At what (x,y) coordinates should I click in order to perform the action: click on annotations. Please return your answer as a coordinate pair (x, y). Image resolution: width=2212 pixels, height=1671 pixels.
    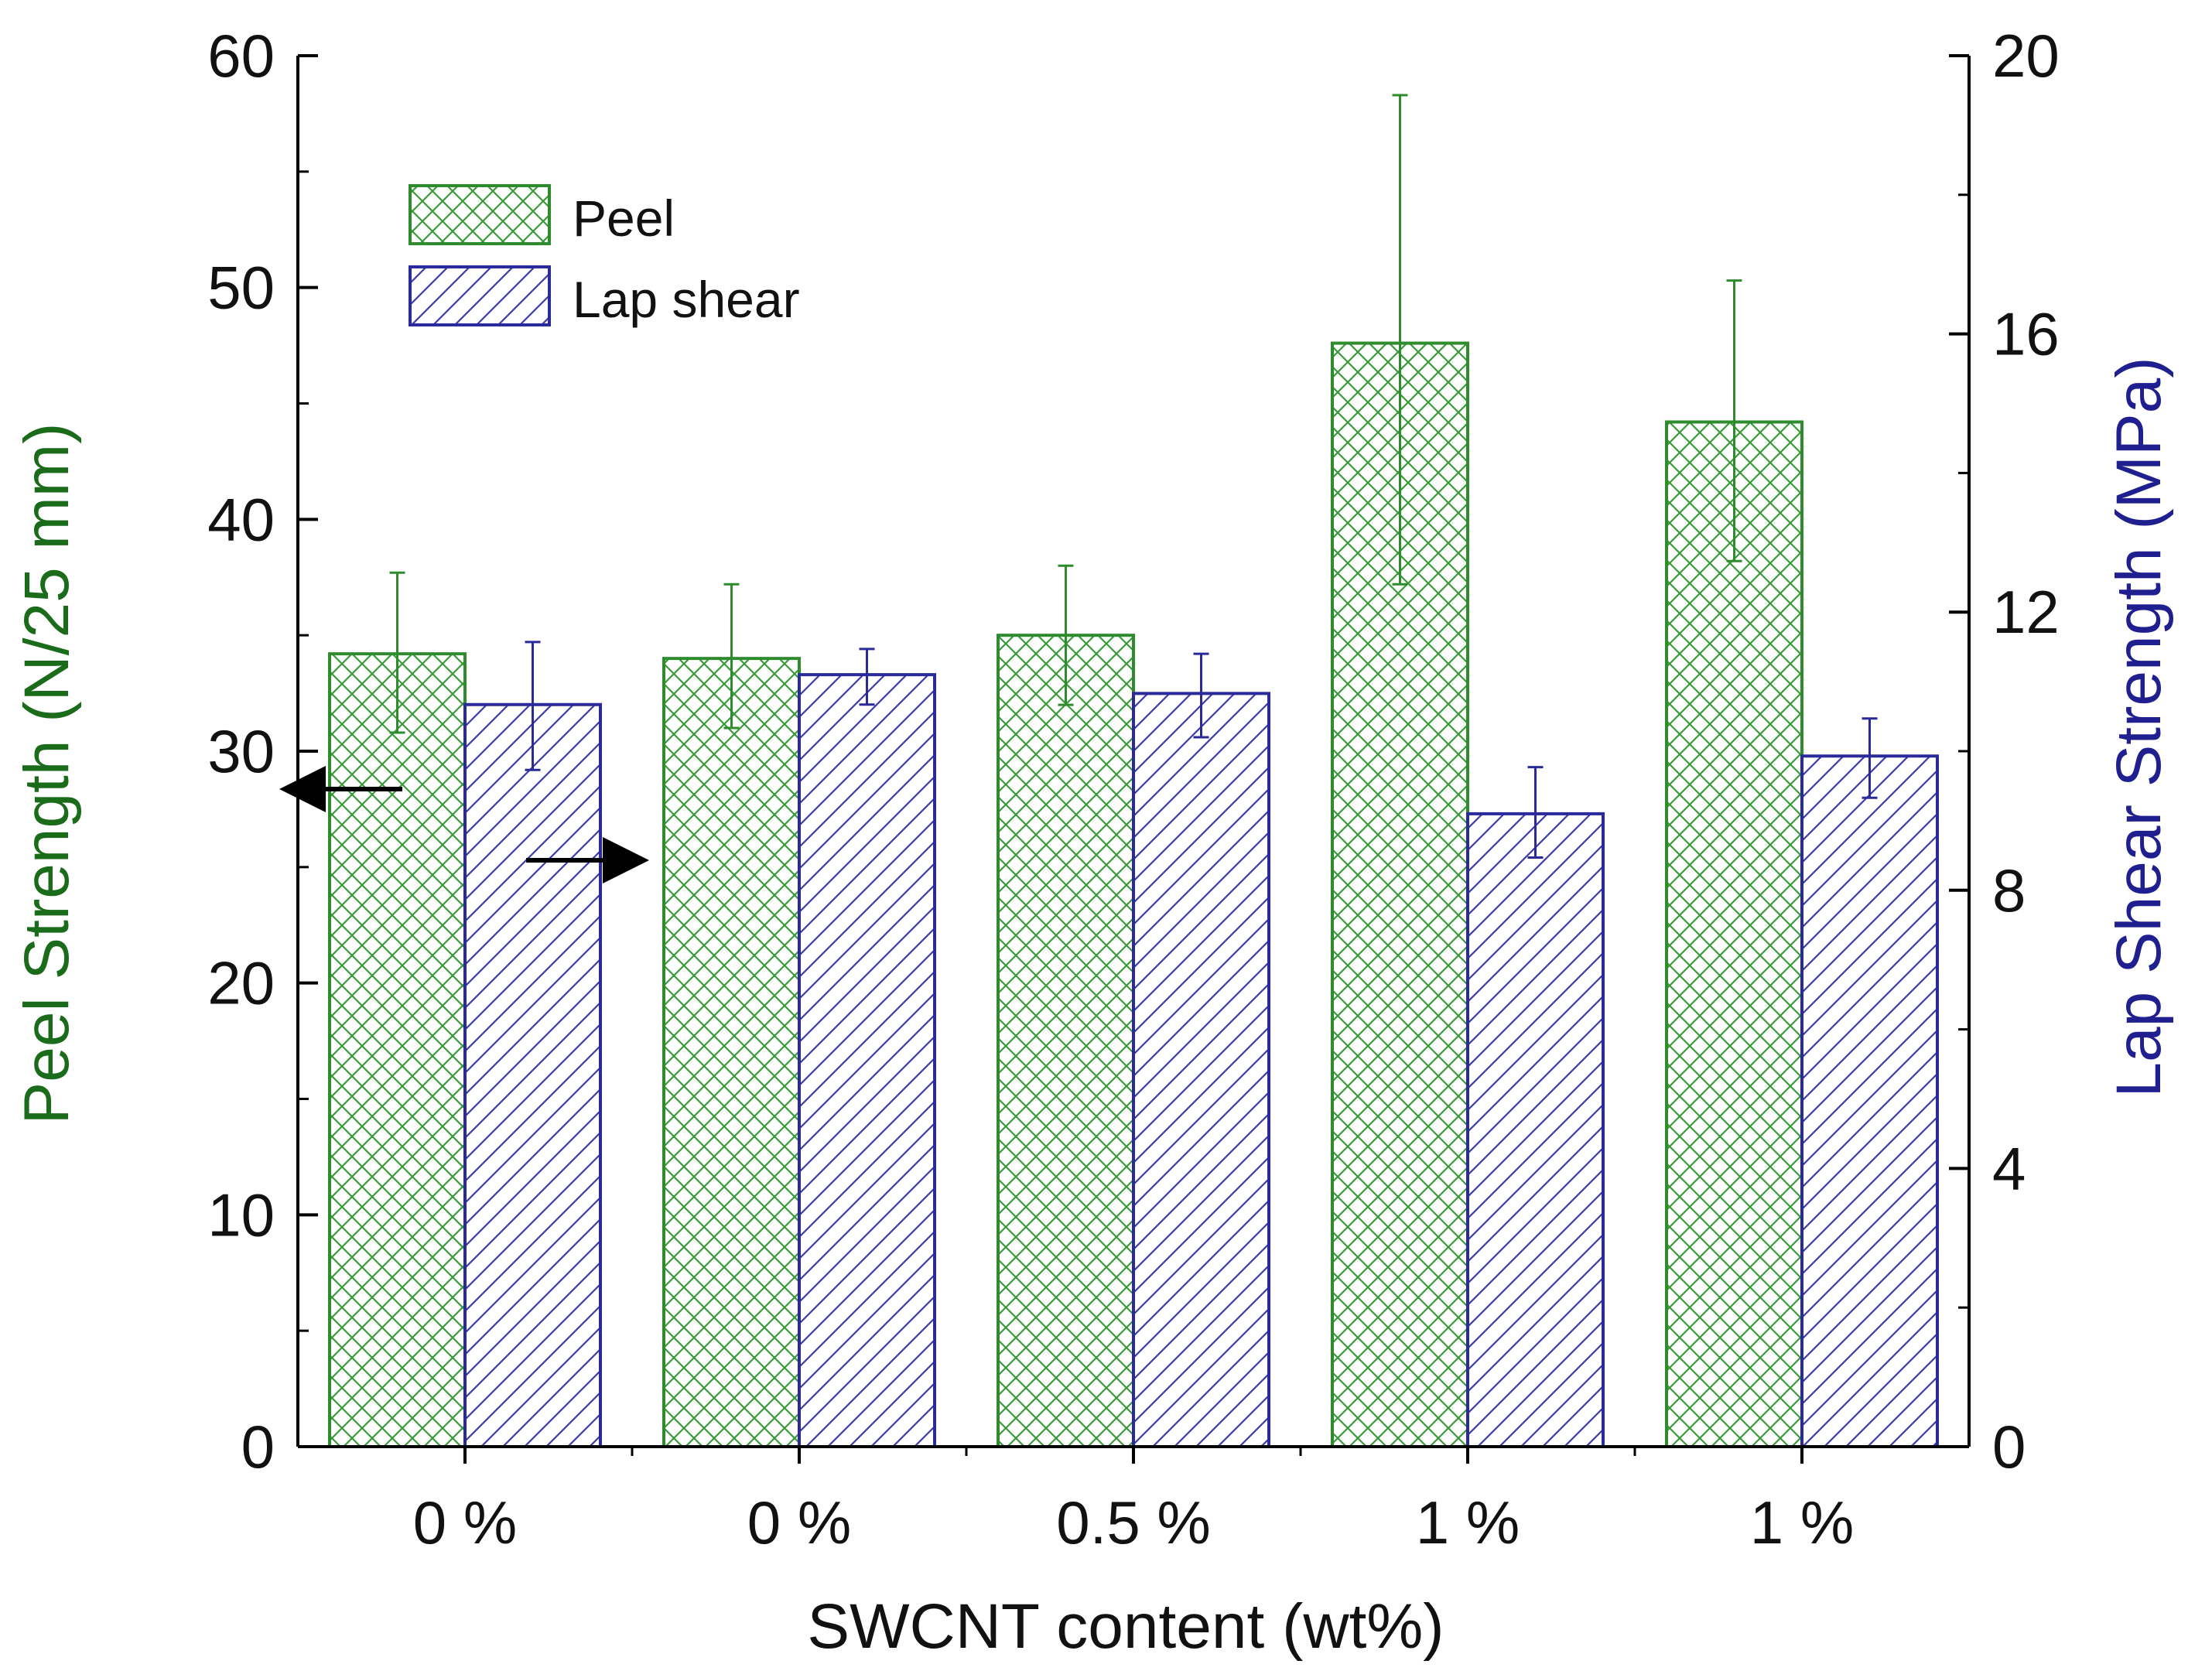
    Looking at the image, I should click on (464, 824).